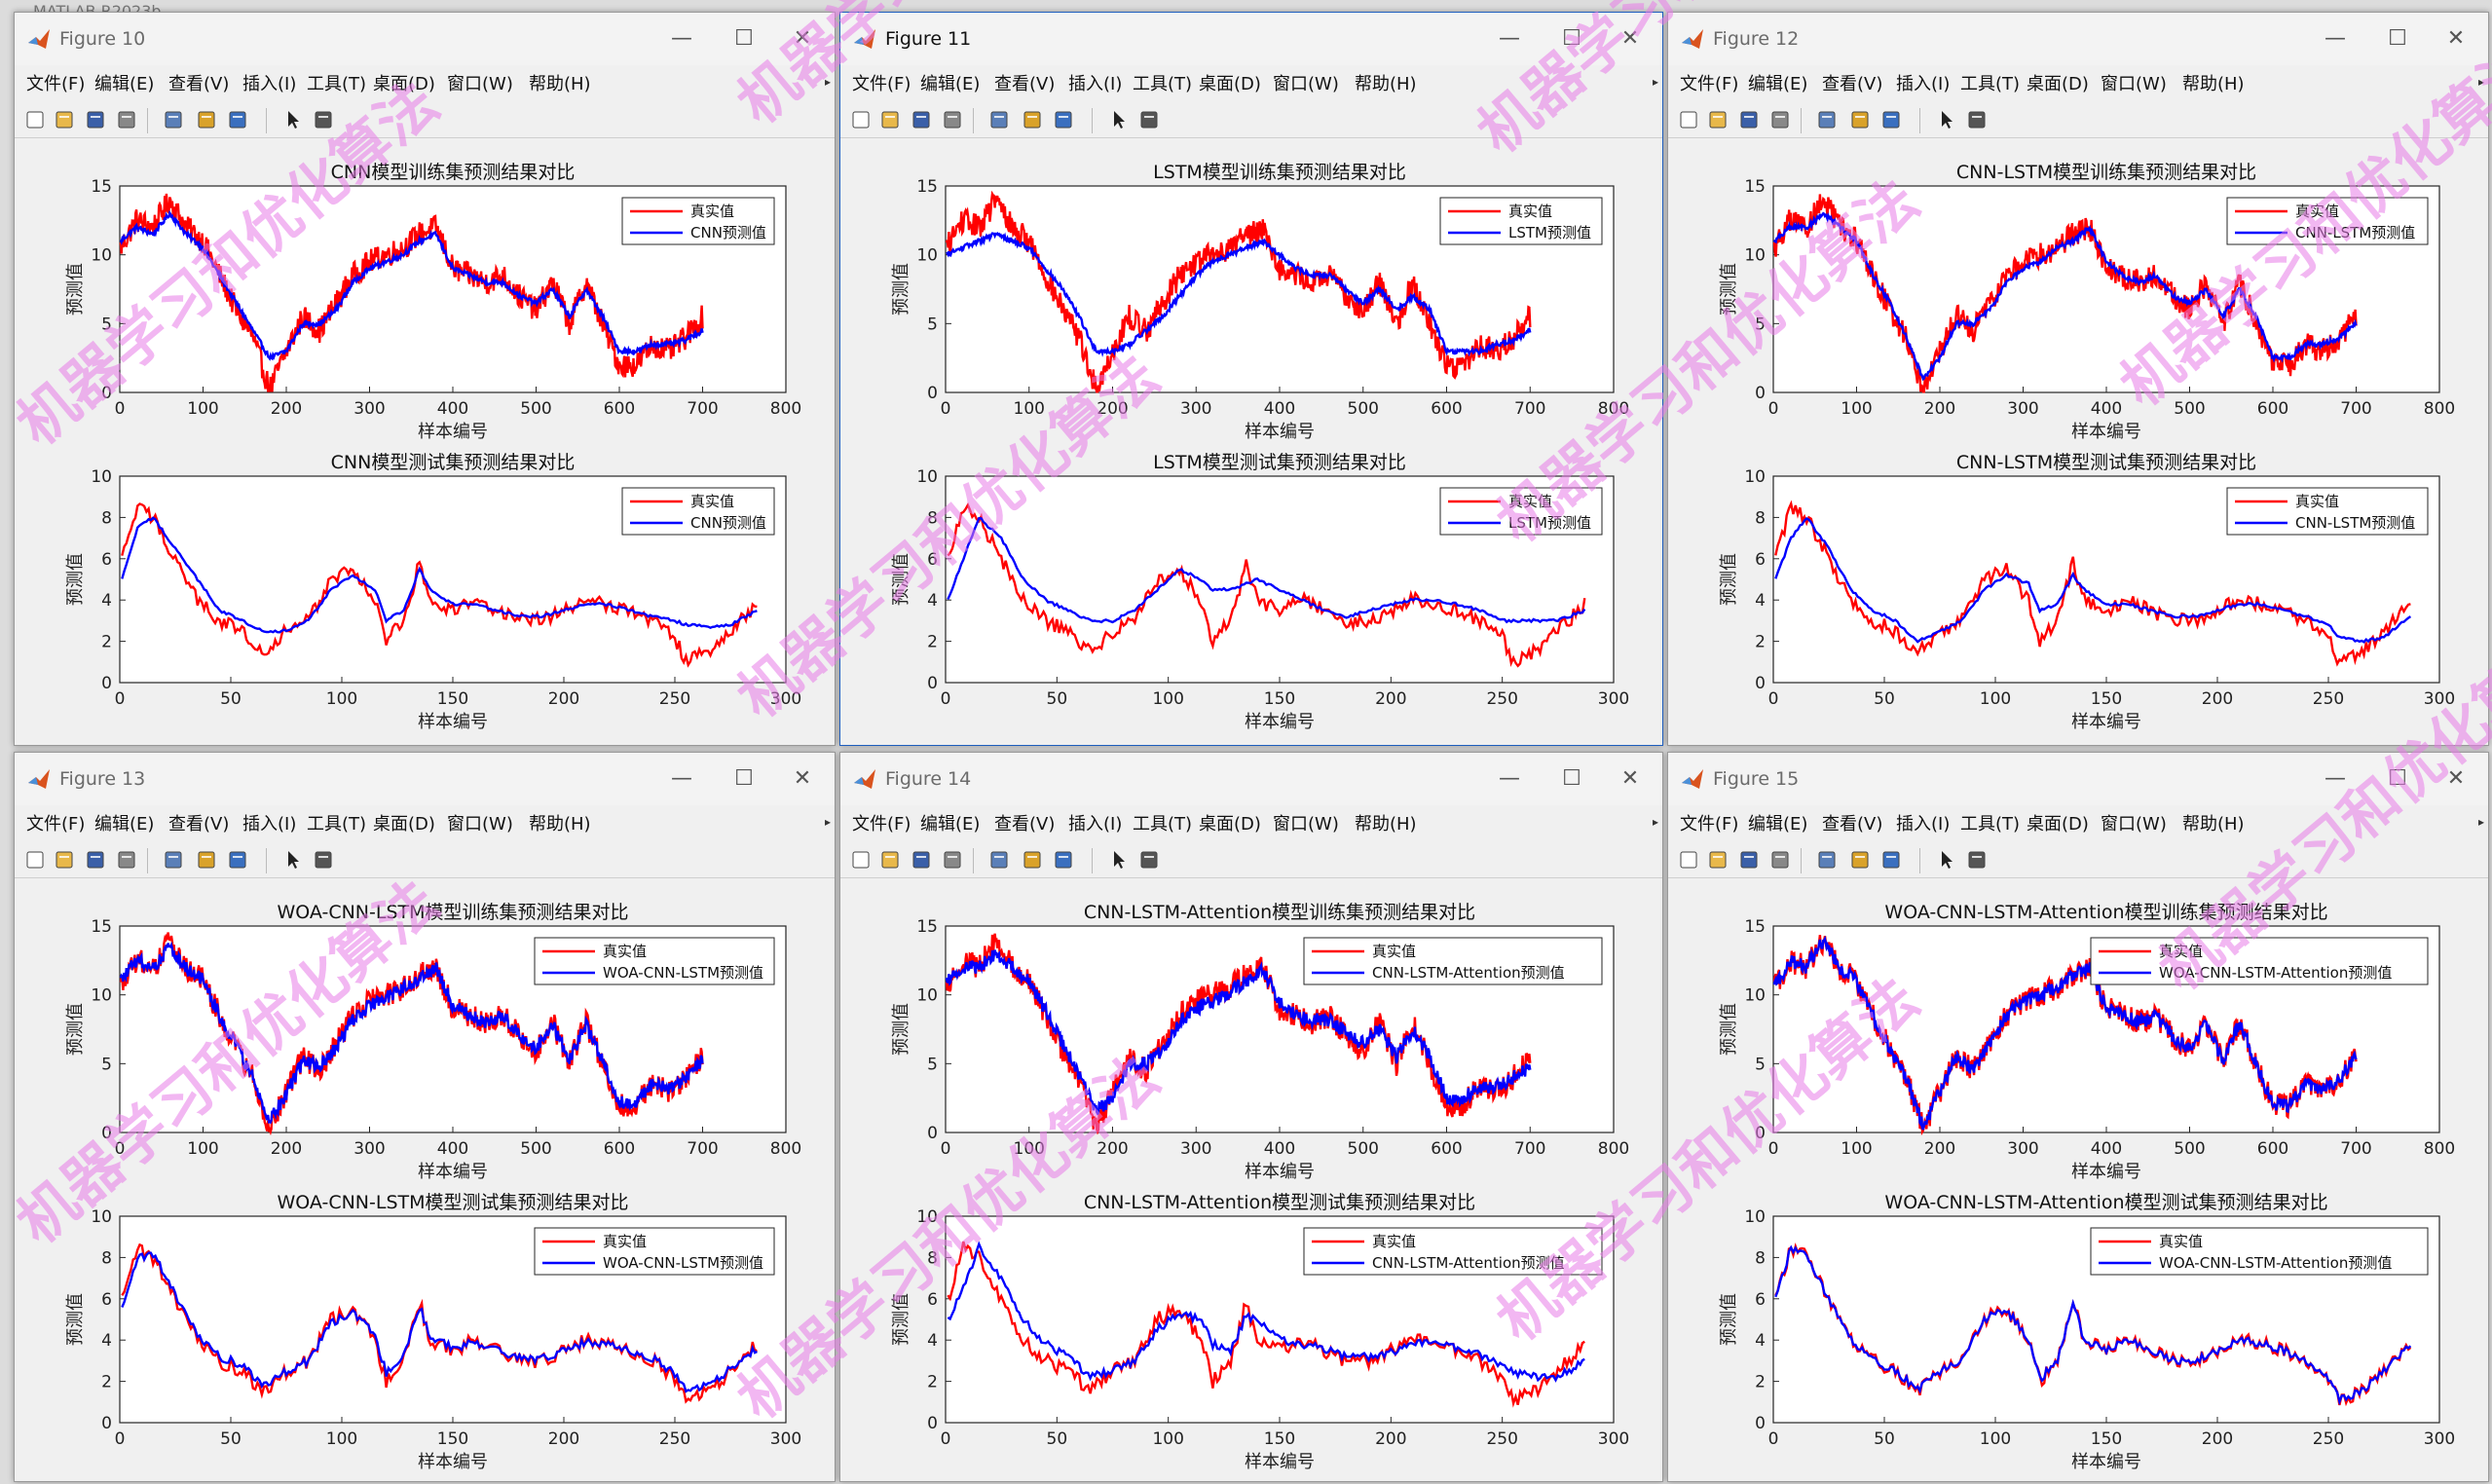 This screenshot has height=1484, width=2492. I want to click on title-bar: Figure 11 — ☐ ✕, so click(1251, 39).